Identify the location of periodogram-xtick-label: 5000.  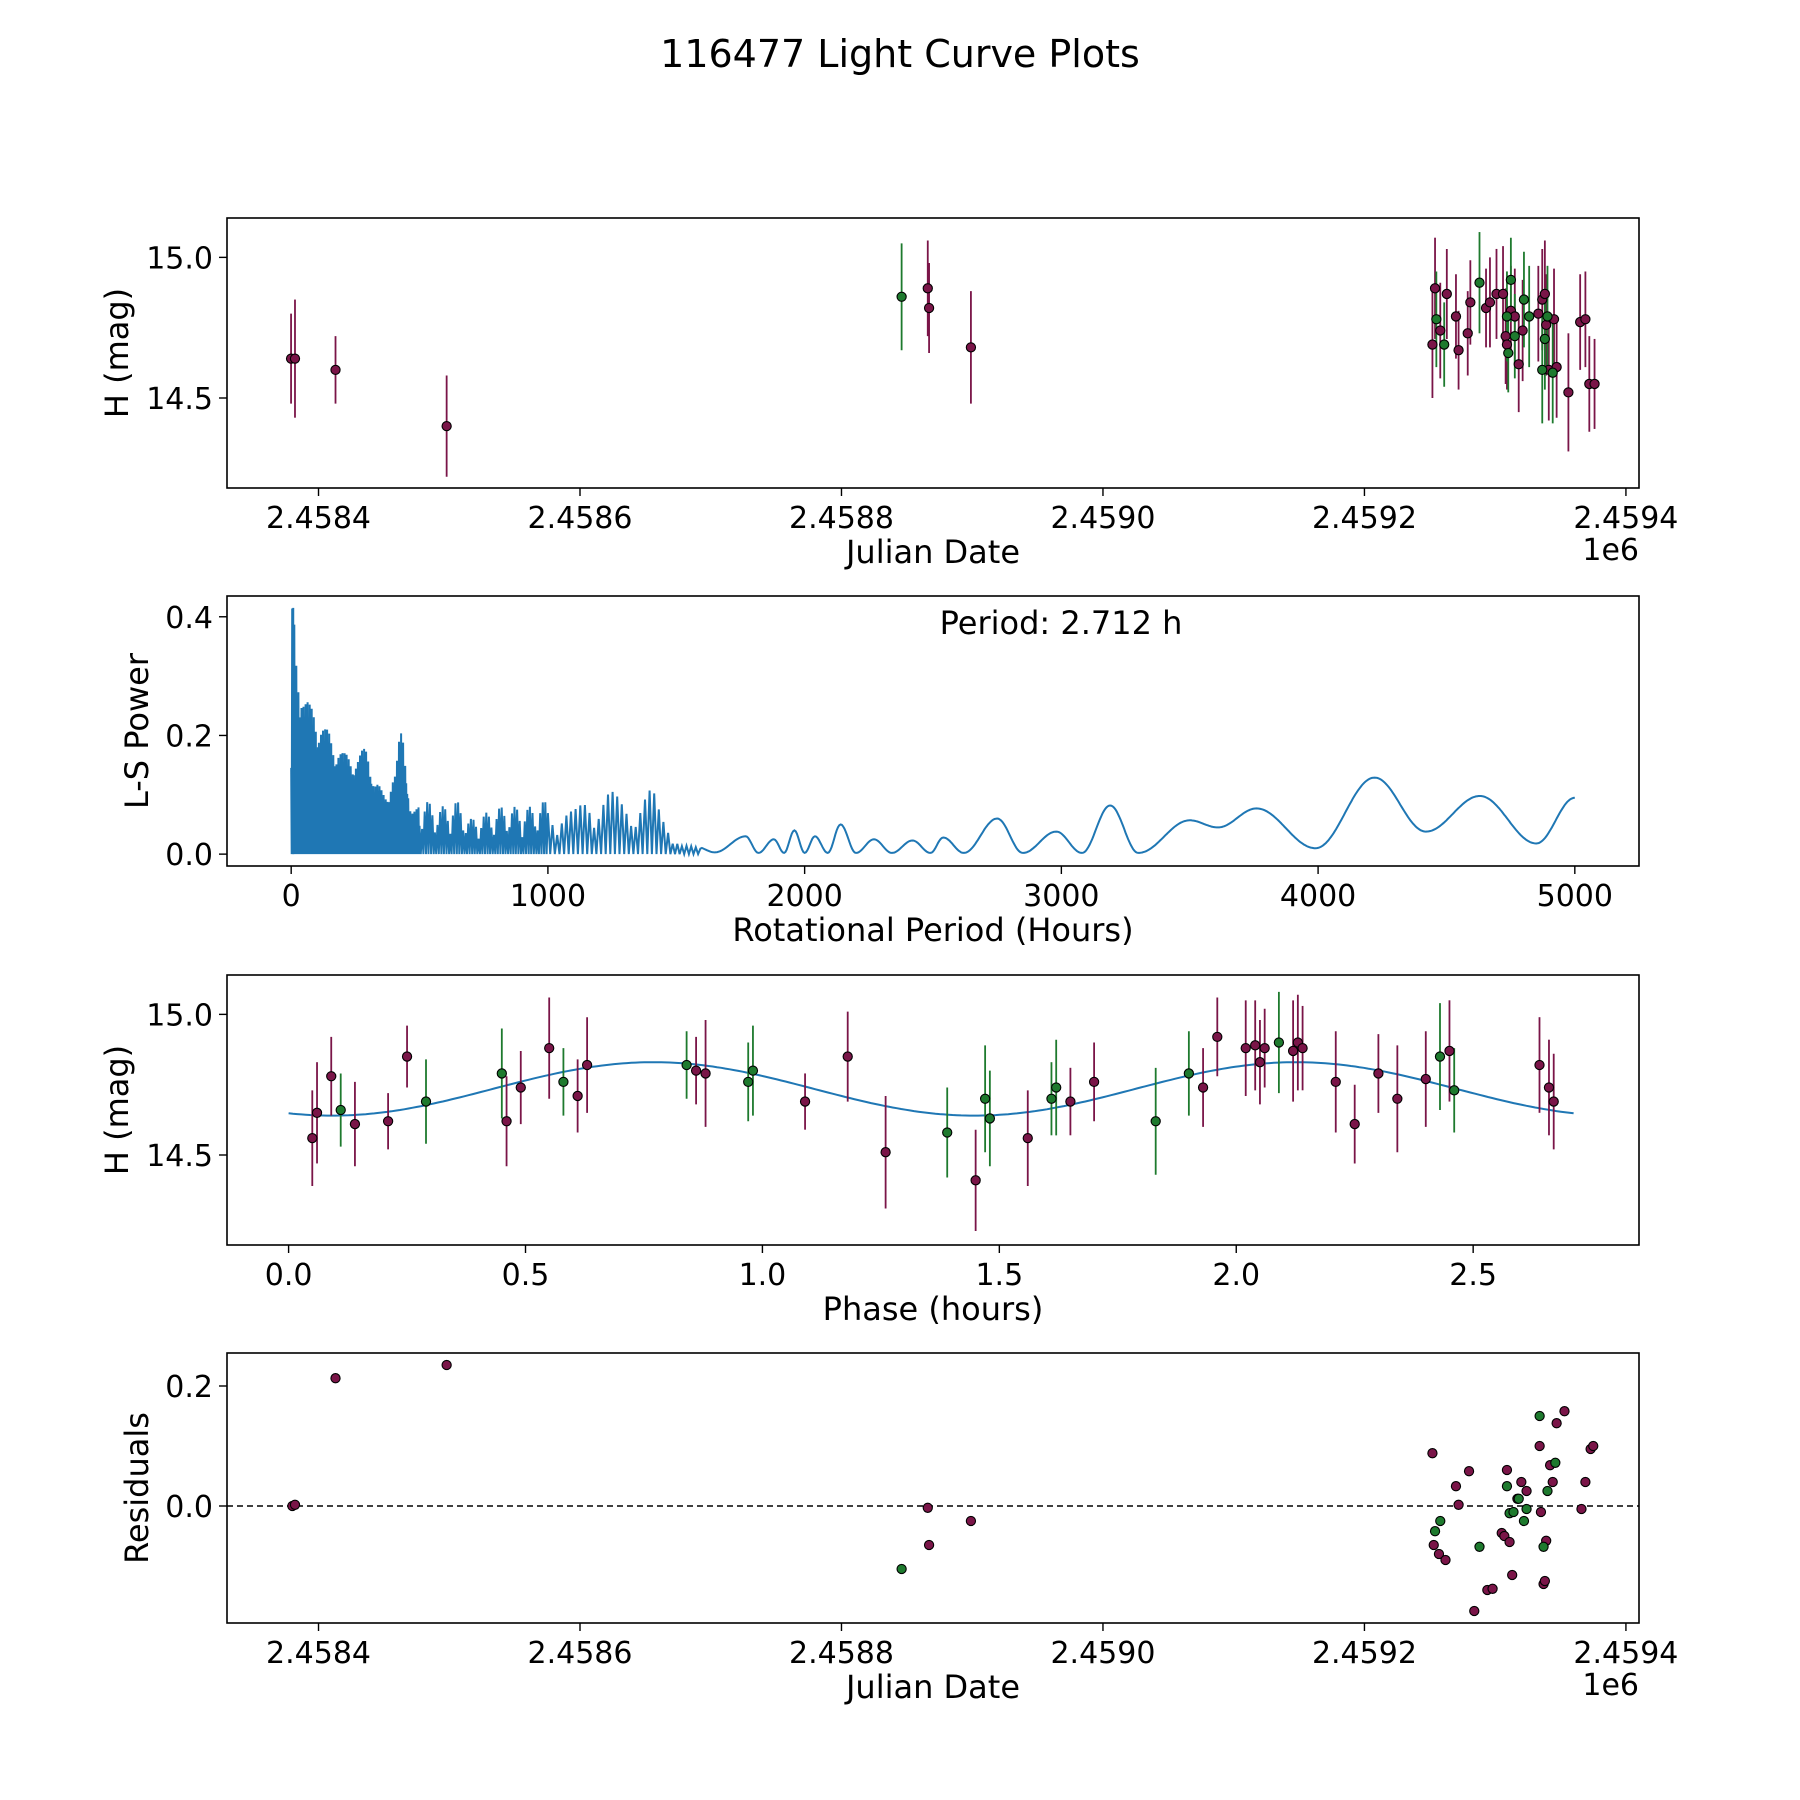
(1575, 896).